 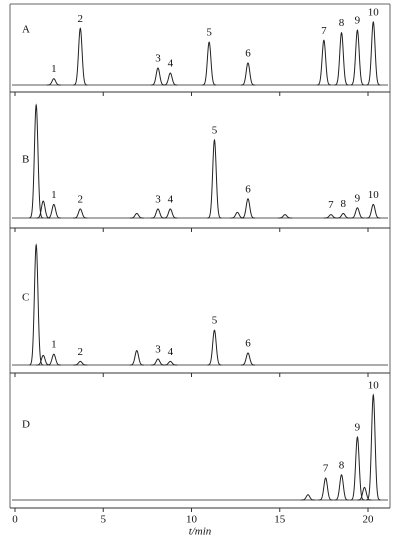 I want to click on x-tick-label: 20, so click(x=369, y=520).